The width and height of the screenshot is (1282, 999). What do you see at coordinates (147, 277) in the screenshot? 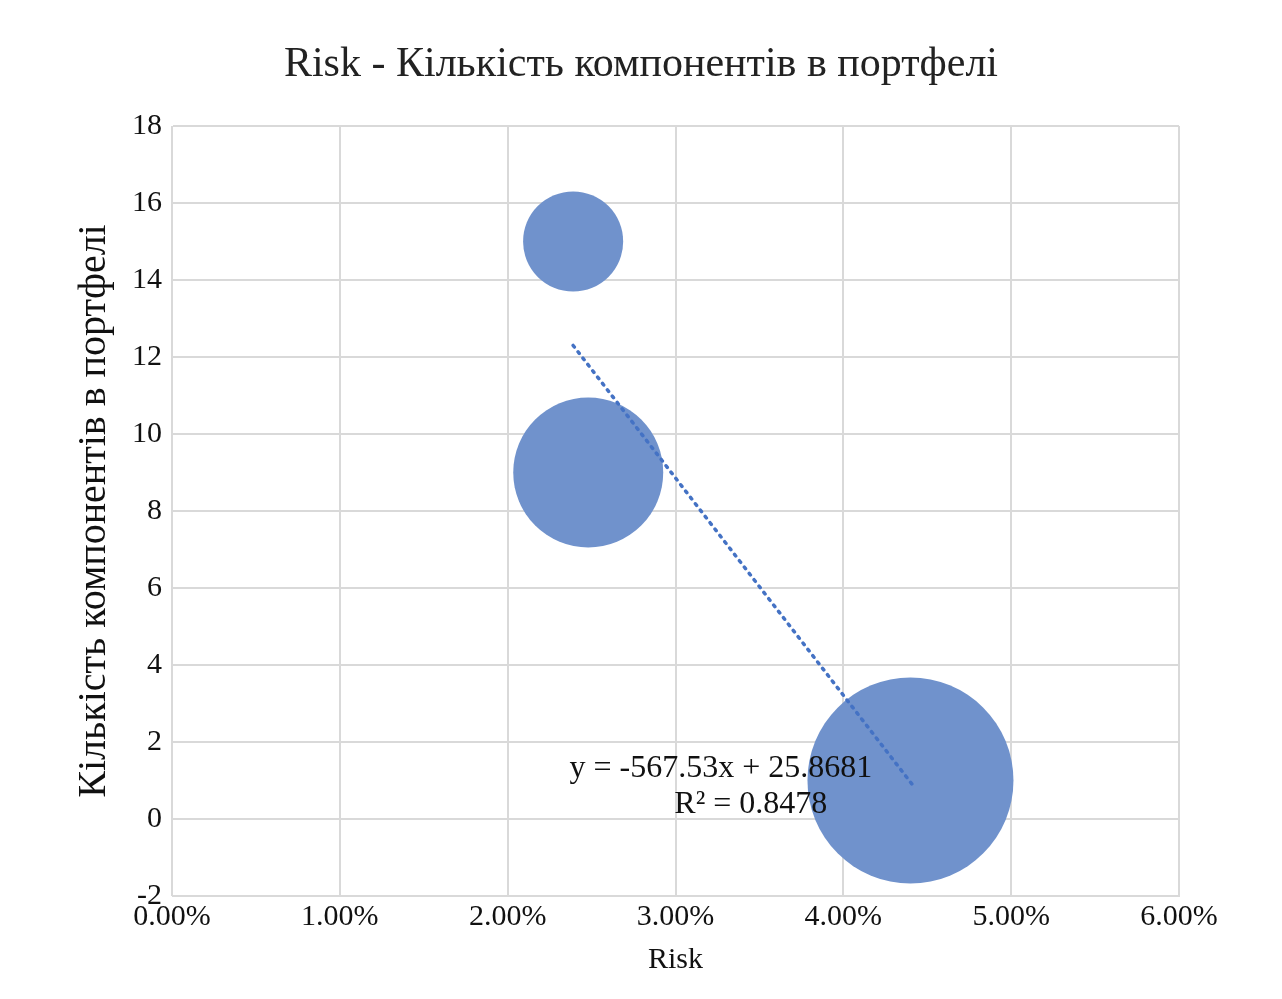
I see `y-tick-label: 14` at bounding box center [147, 277].